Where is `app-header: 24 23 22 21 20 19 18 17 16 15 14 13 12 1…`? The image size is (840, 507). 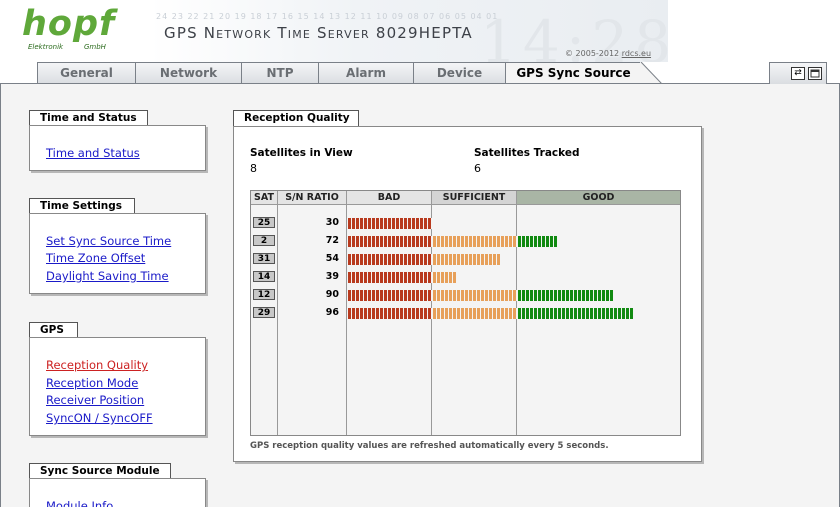
app-header: 24 23 22 21 20 19 18 17 16 15 14 13 12 1… is located at coordinates (420, 31).